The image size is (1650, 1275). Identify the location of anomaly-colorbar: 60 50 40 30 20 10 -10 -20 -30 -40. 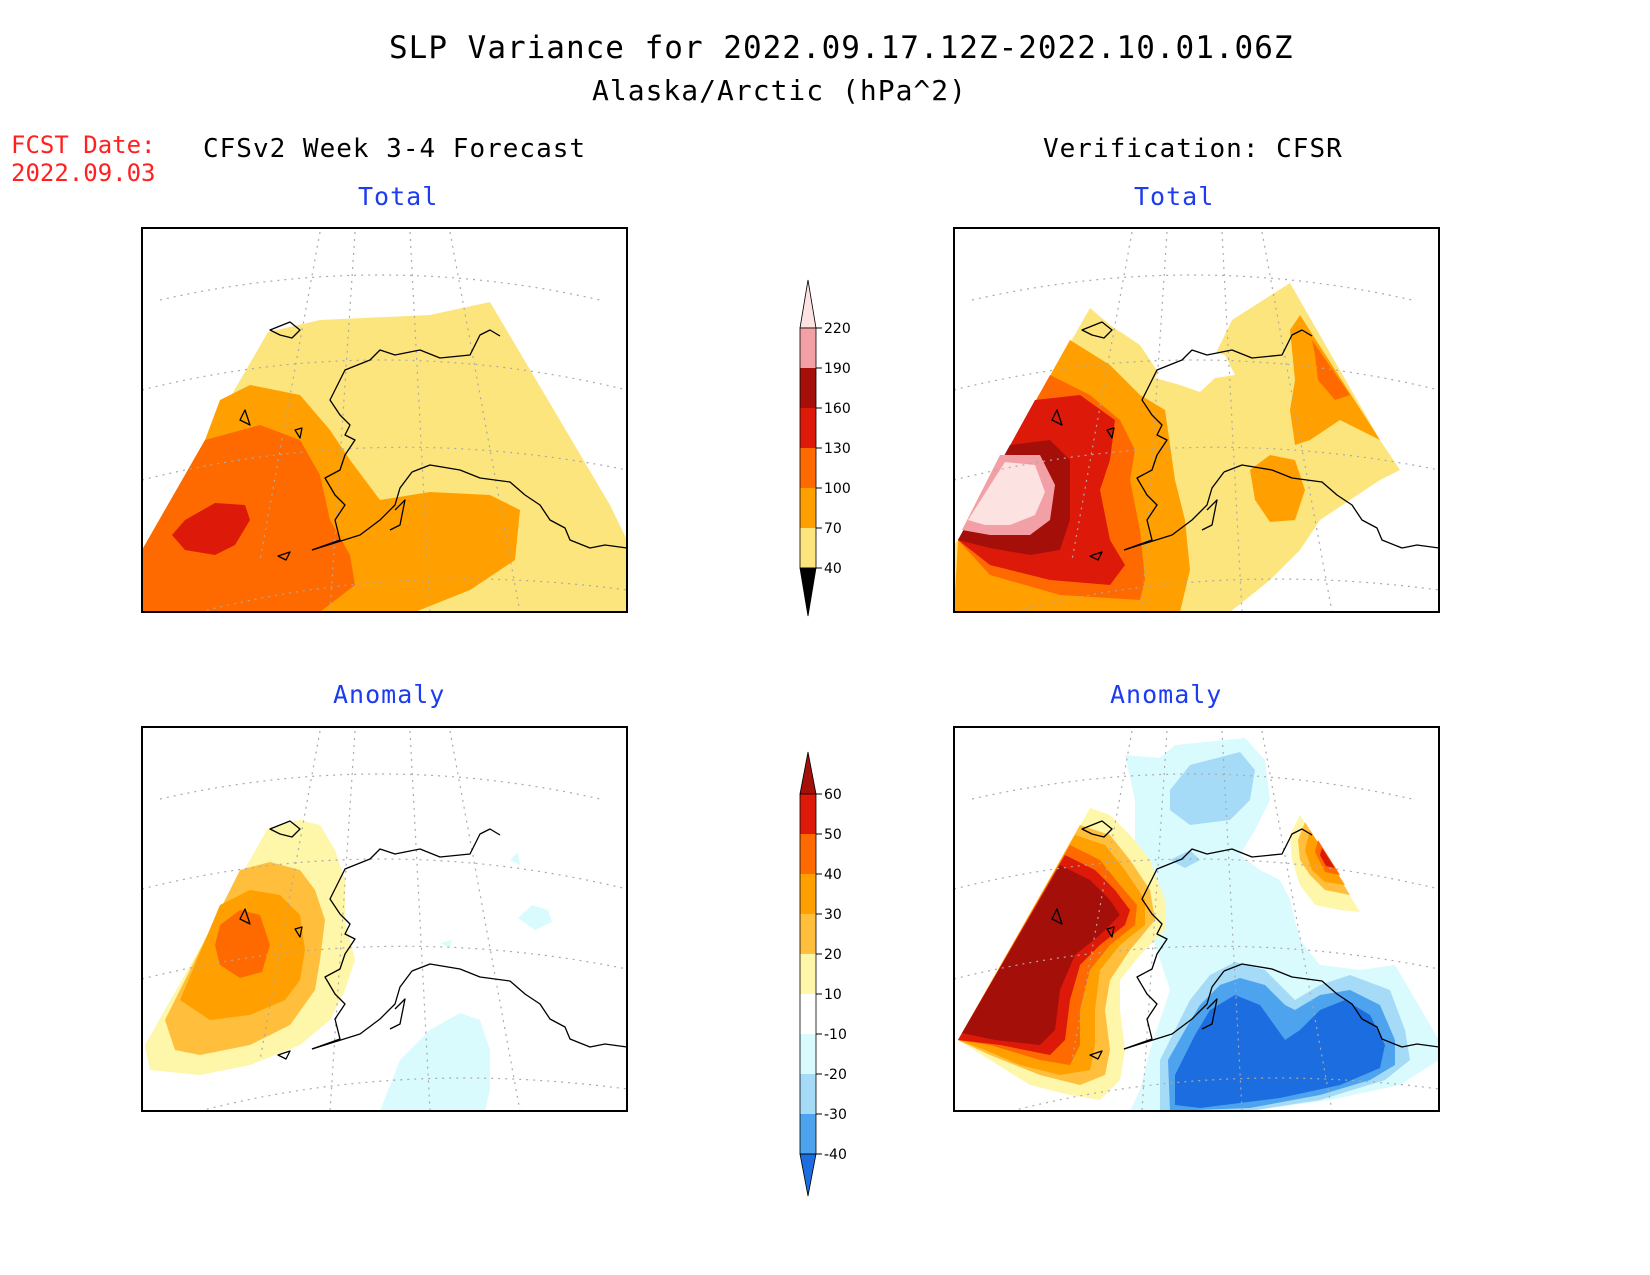
(823, 974).